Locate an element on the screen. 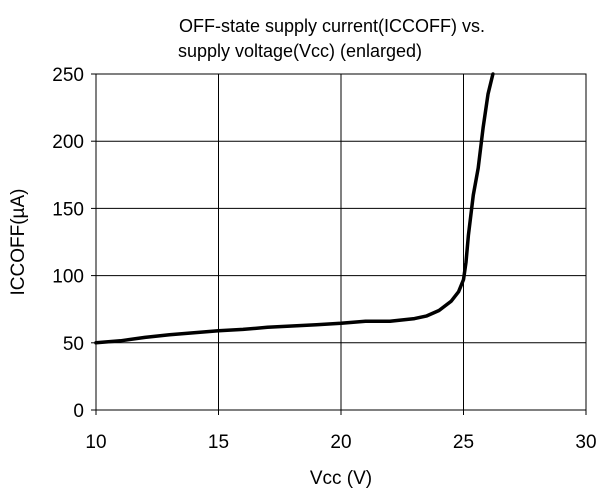  chart-title-line-1: OFF-state supply current(ICCOFF) vs. is located at coordinates (332, 26).